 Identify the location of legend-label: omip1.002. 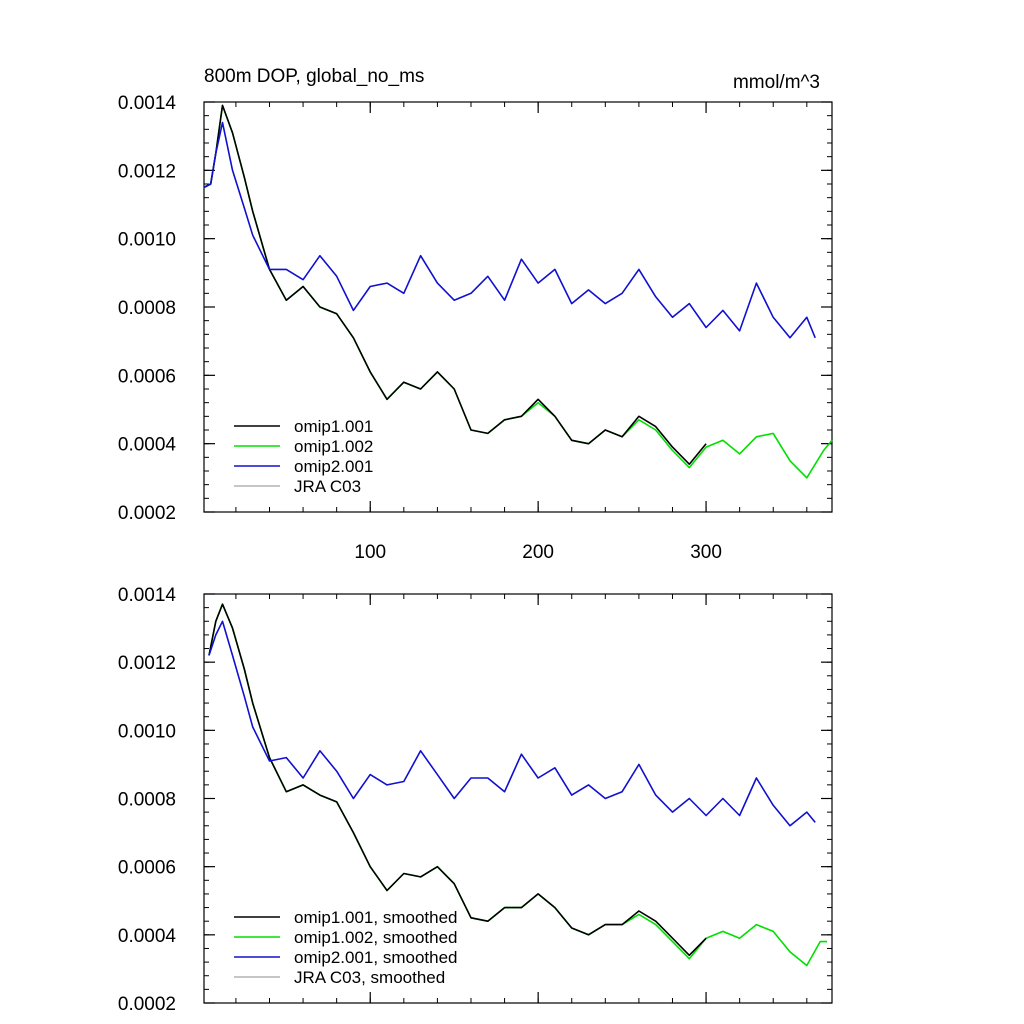
(333, 446).